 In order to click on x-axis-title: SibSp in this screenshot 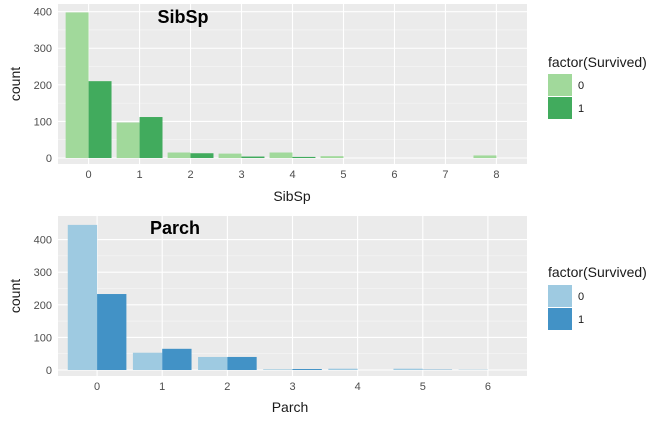, I will do `click(292, 196)`.